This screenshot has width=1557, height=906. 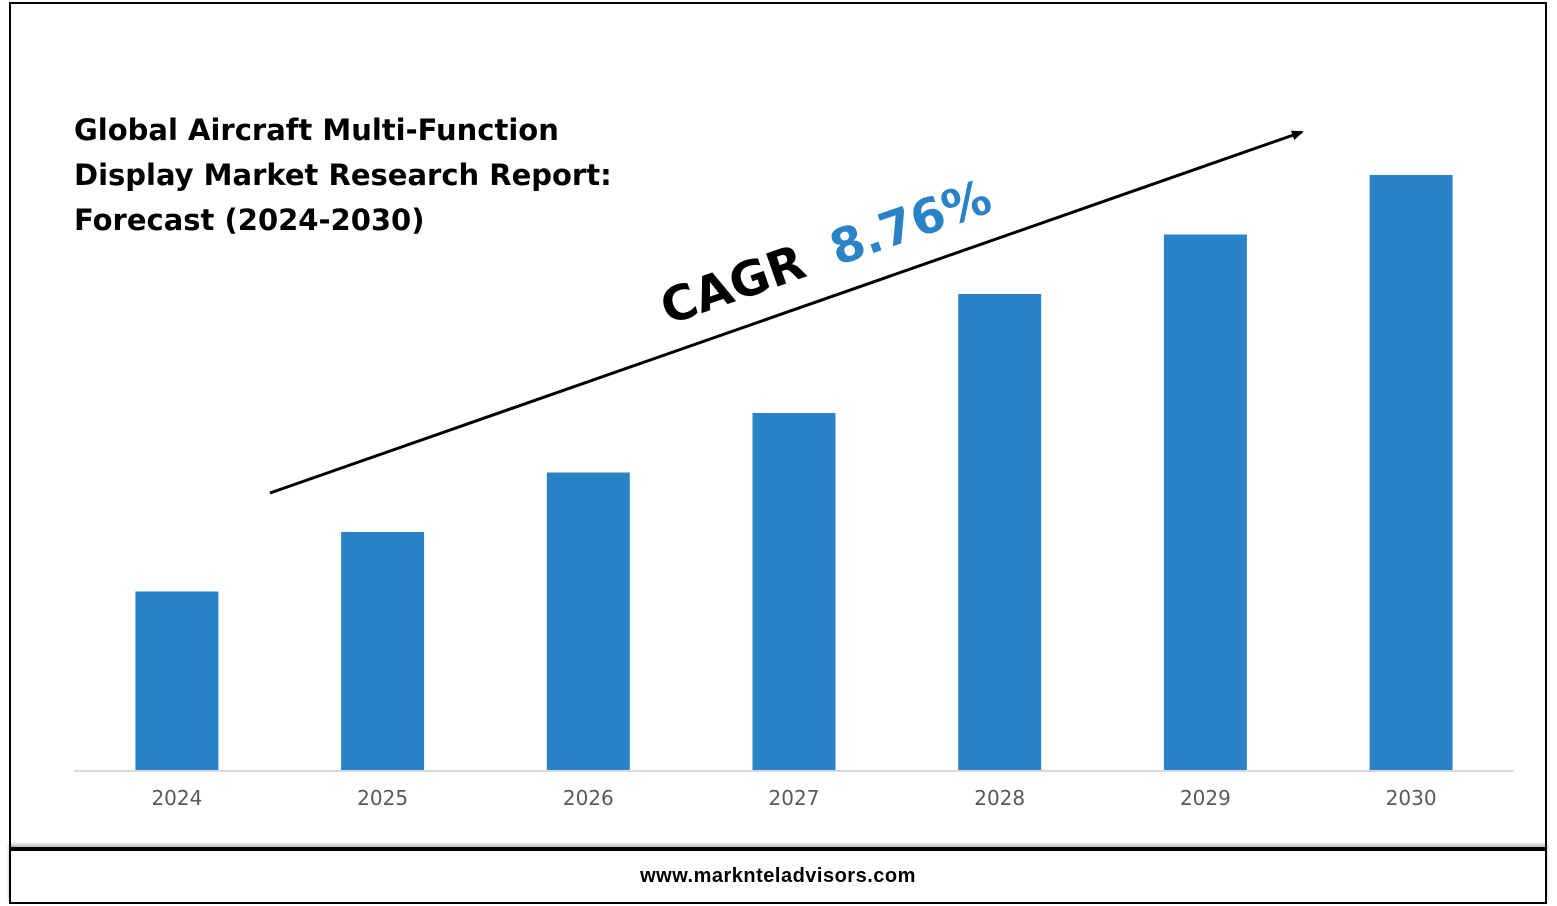 I want to click on x-tick-label-2030: 2030, so click(x=1411, y=798).